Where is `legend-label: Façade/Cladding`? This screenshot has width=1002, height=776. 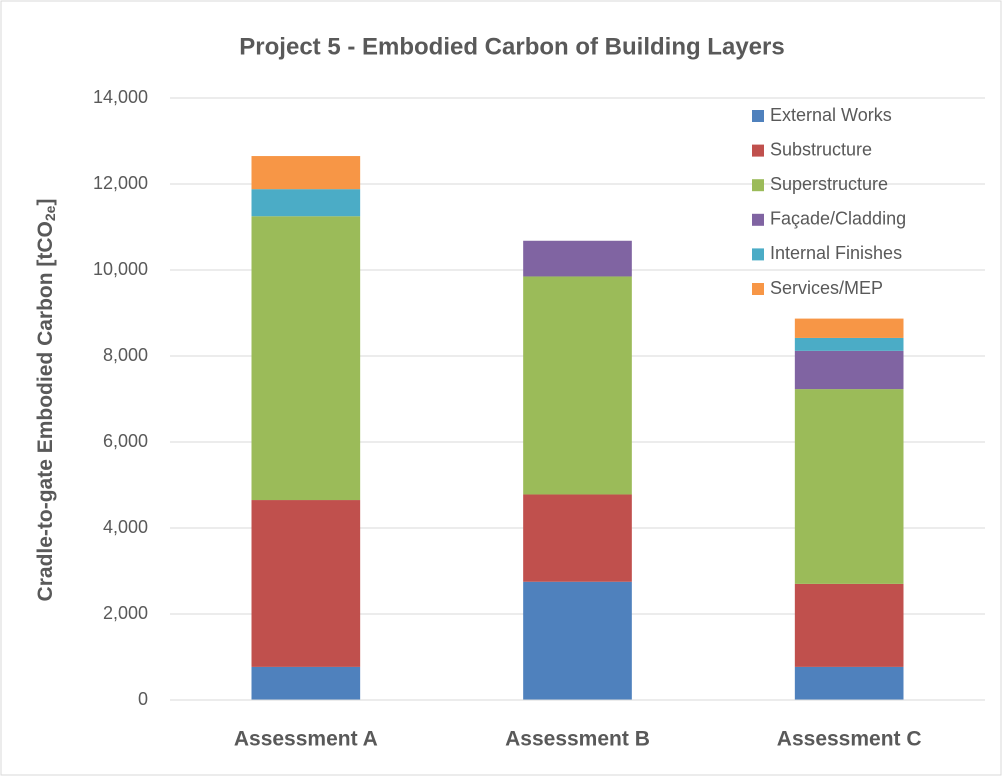 legend-label: Façade/Cladding is located at coordinates (838, 219).